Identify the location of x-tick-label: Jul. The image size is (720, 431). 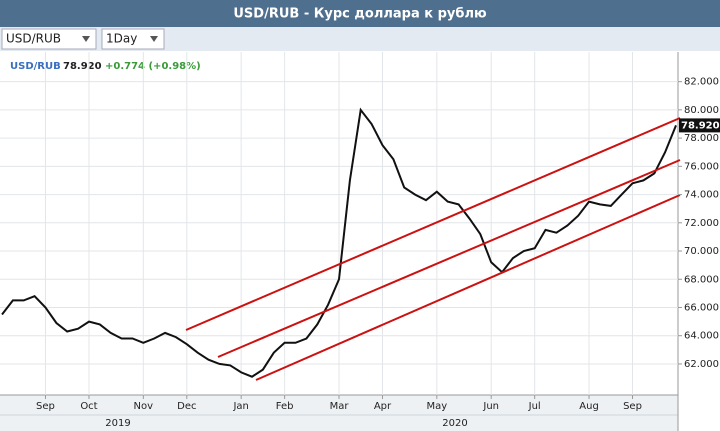
(534, 406).